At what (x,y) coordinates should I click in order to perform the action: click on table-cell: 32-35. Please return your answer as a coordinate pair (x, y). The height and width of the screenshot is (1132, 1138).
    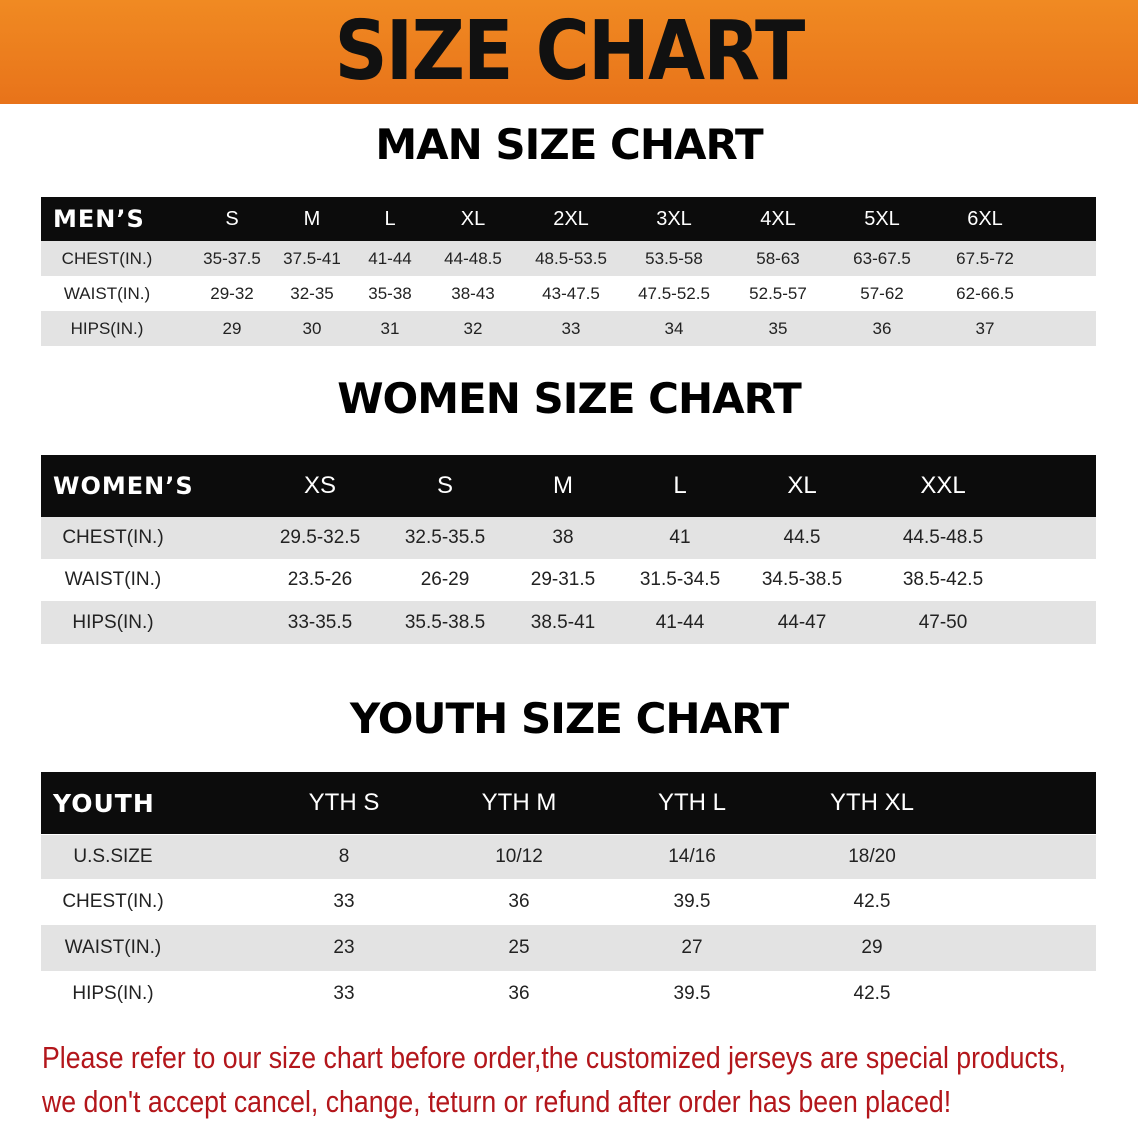
    Looking at the image, I should click on (312, 293).